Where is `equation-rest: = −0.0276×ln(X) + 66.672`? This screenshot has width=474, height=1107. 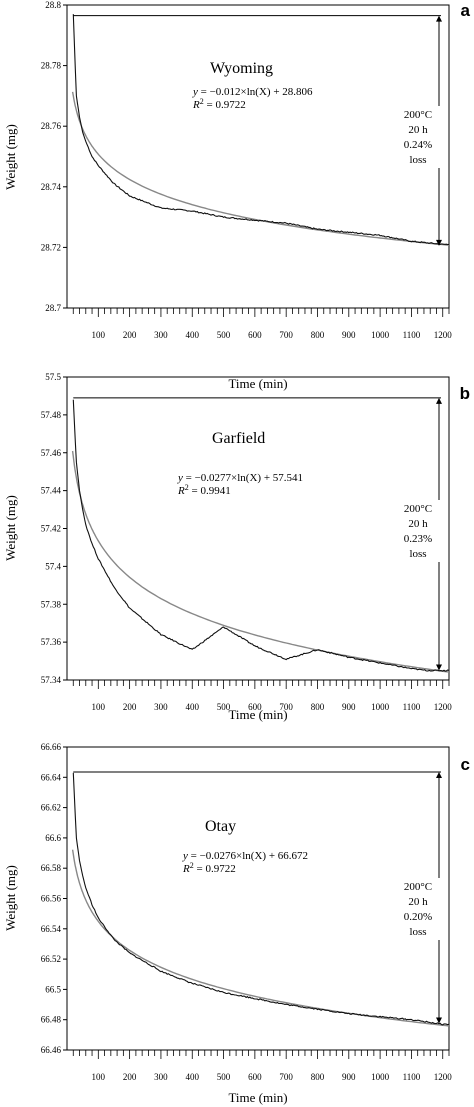
equation-rest: = −0.0276×ln(X) + 66.672 is located at coordinates (248, 856).